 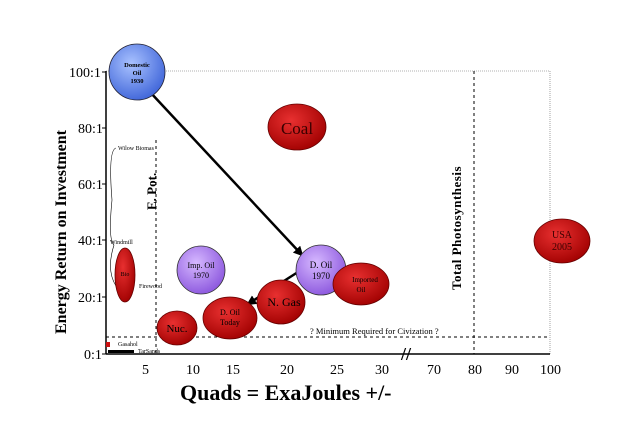 I want to click on annotation-windmill: Windmill, so click(x=121, y=243).